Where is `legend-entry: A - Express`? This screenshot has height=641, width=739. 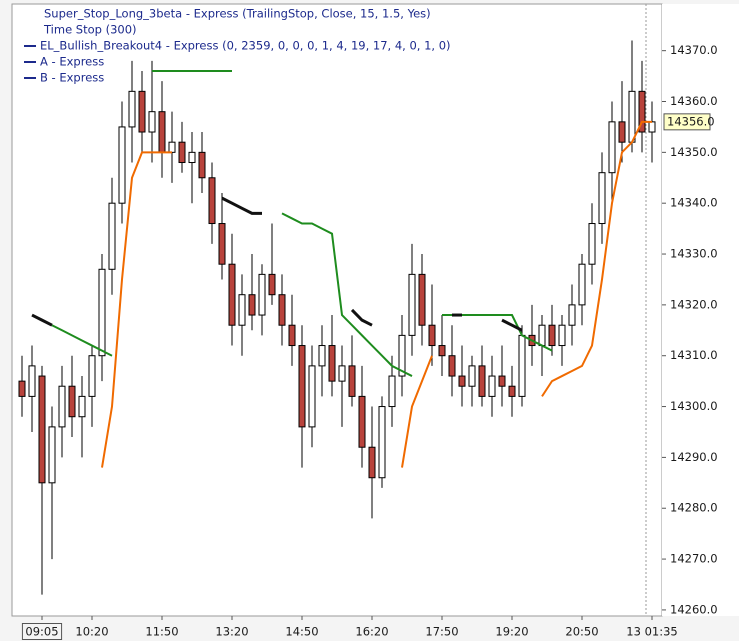 legend-entry: A - Express is located at coordinates (72, 62).